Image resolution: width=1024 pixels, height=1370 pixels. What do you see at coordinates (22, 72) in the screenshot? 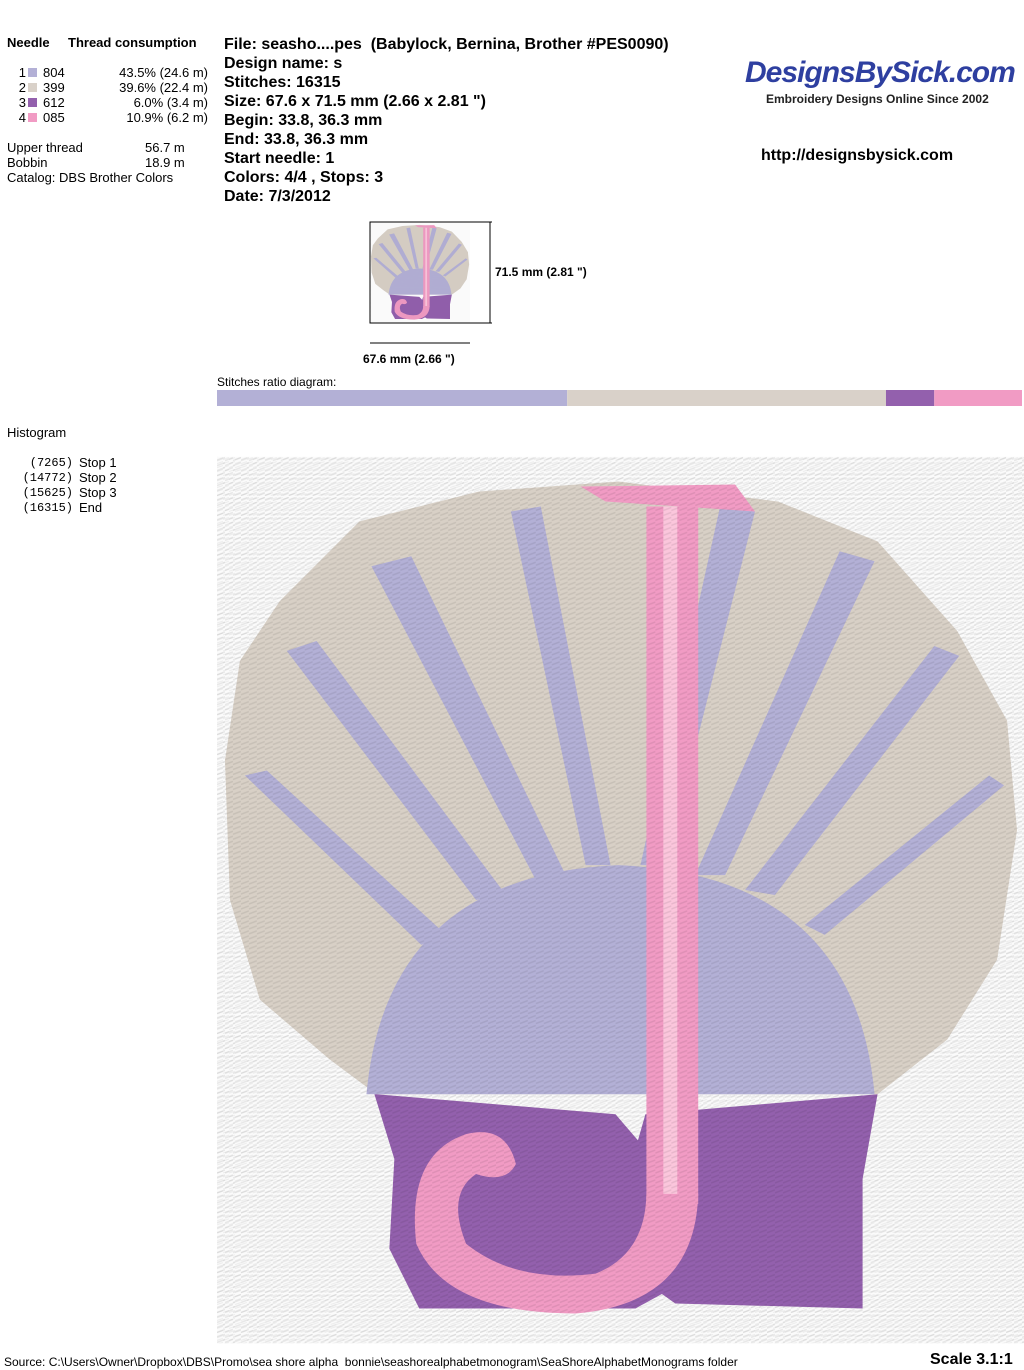
I see `needle-number: 1` at bounding box center [22, 72].